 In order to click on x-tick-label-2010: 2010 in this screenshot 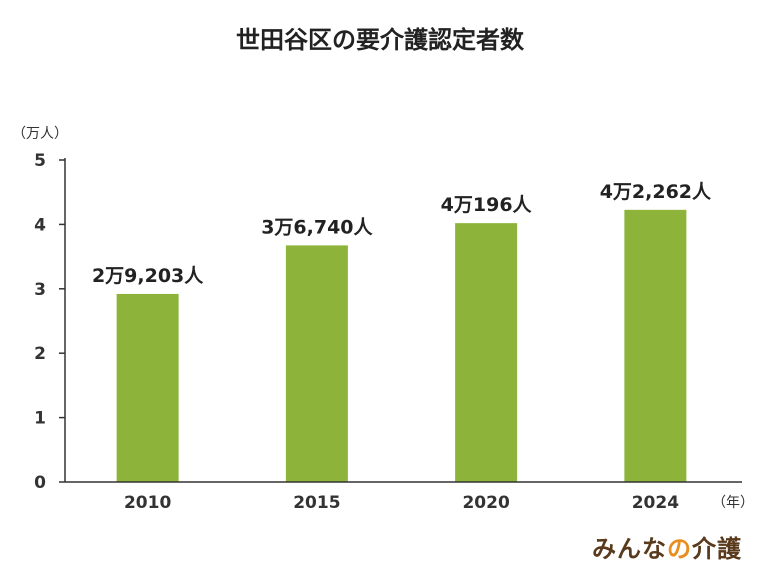, I will do `click(147, 503)`.